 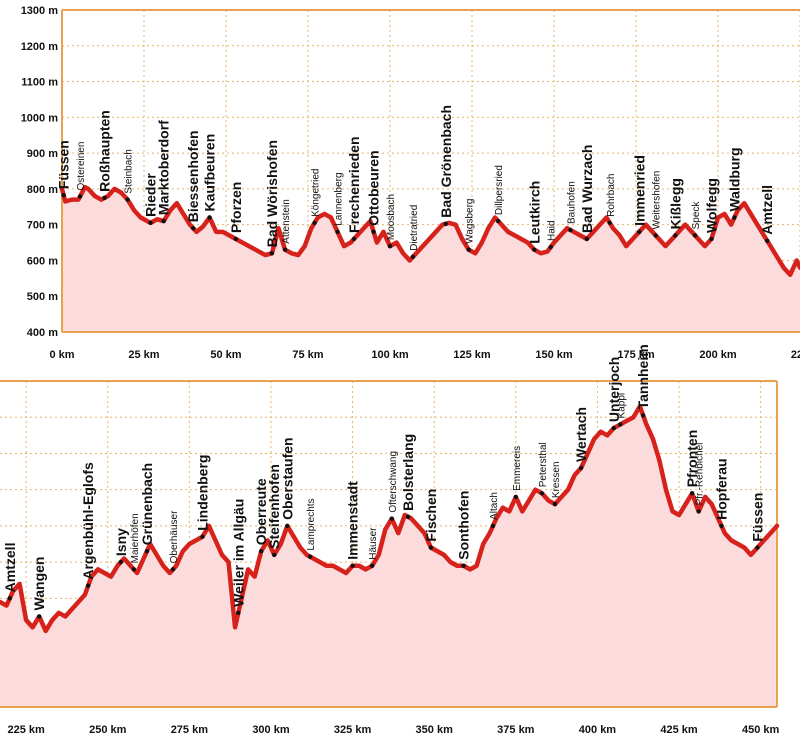 What do you see at coordinates (556, 479) in the screenshot?
I see `place-label-minor: Kressen` at bounding box center [556, 479].